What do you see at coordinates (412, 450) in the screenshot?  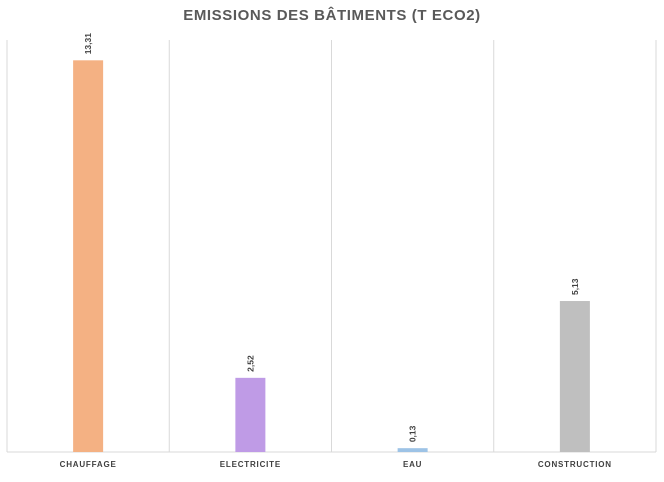 I see `bar-eau` at bounding box center [412, 450].